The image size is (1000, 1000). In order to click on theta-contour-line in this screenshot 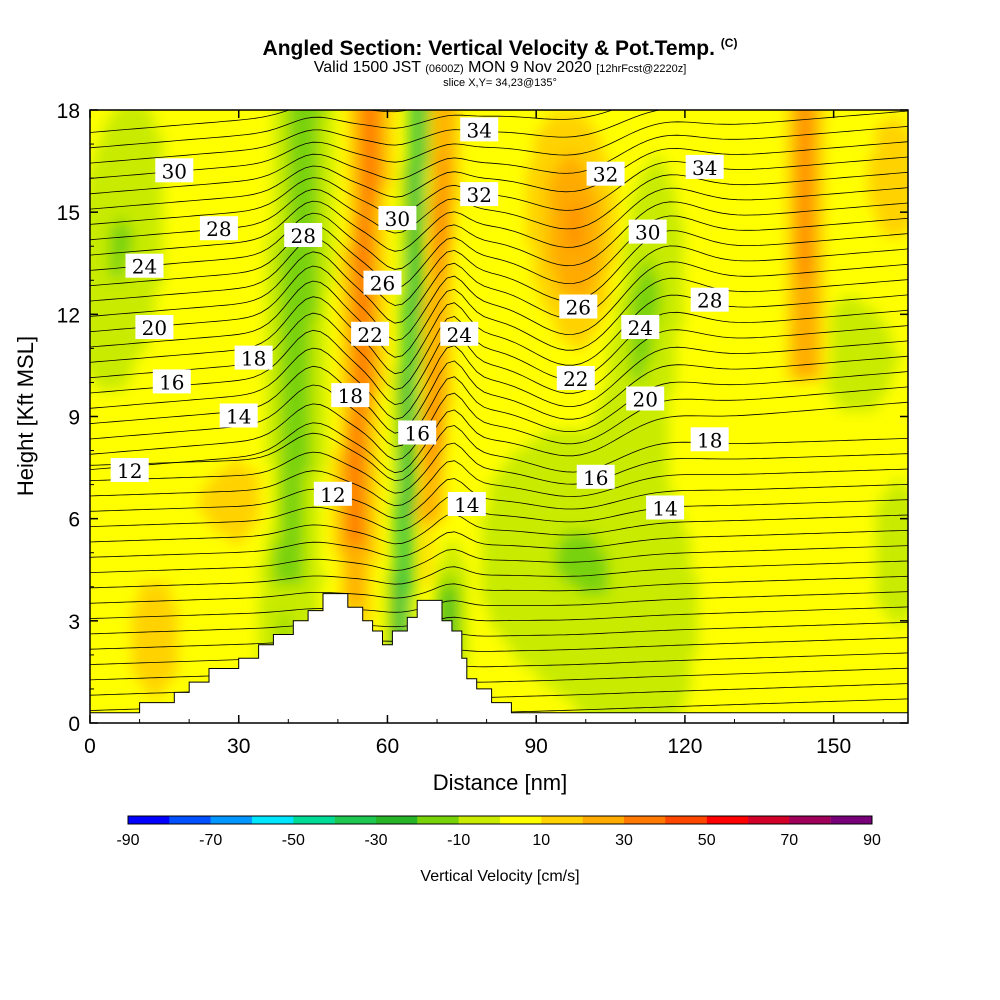, I will do `click(499, 317)`.